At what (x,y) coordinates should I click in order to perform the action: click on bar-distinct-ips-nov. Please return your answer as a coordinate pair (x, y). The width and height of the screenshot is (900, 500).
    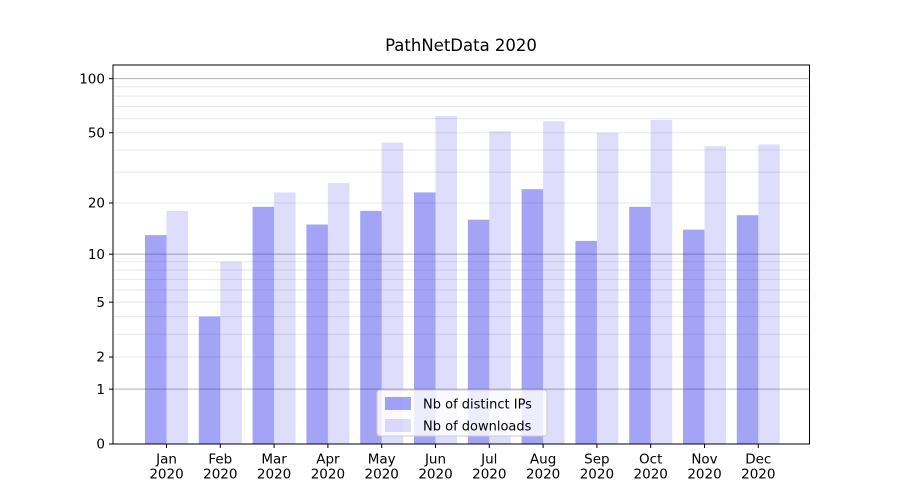
    Looking at the image, I should click on (694, 336).